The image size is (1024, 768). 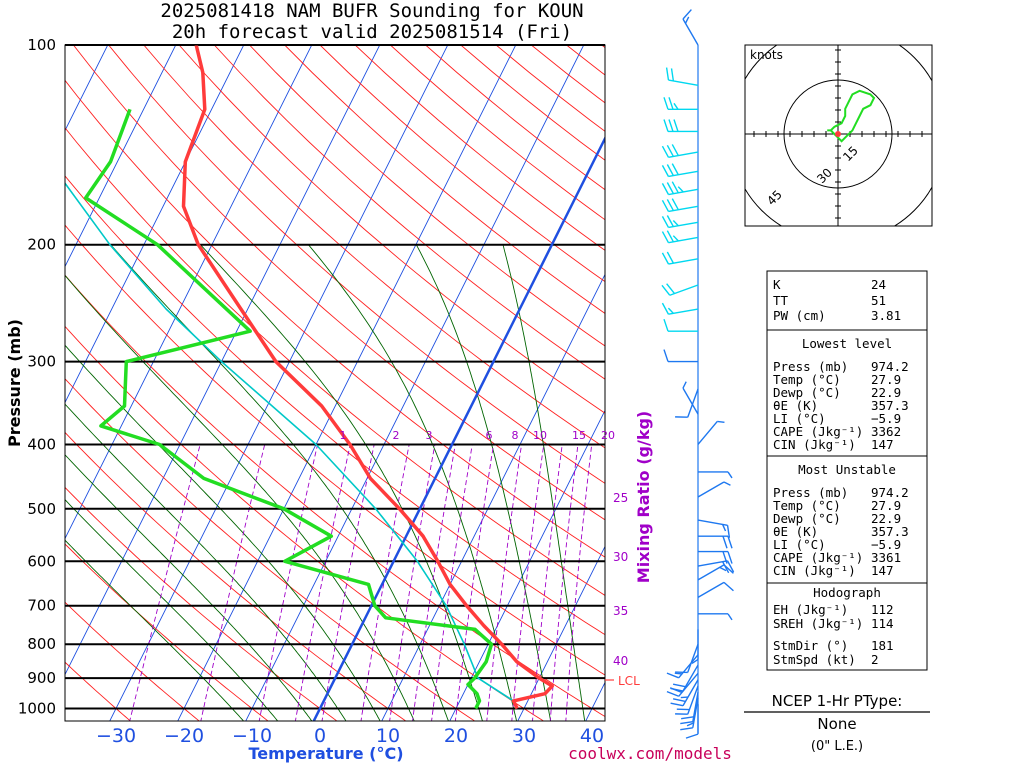 I want to click on mixing-ratio-tick-label: 30, so click(x=620, y=557).